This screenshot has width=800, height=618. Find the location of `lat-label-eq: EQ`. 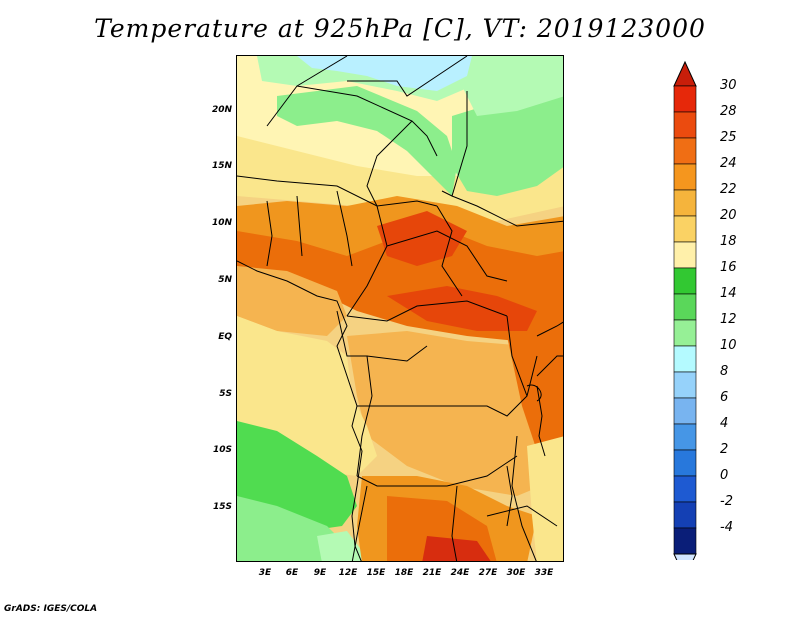

lat-label-eq: EQ is located at coordinates (225, 337).